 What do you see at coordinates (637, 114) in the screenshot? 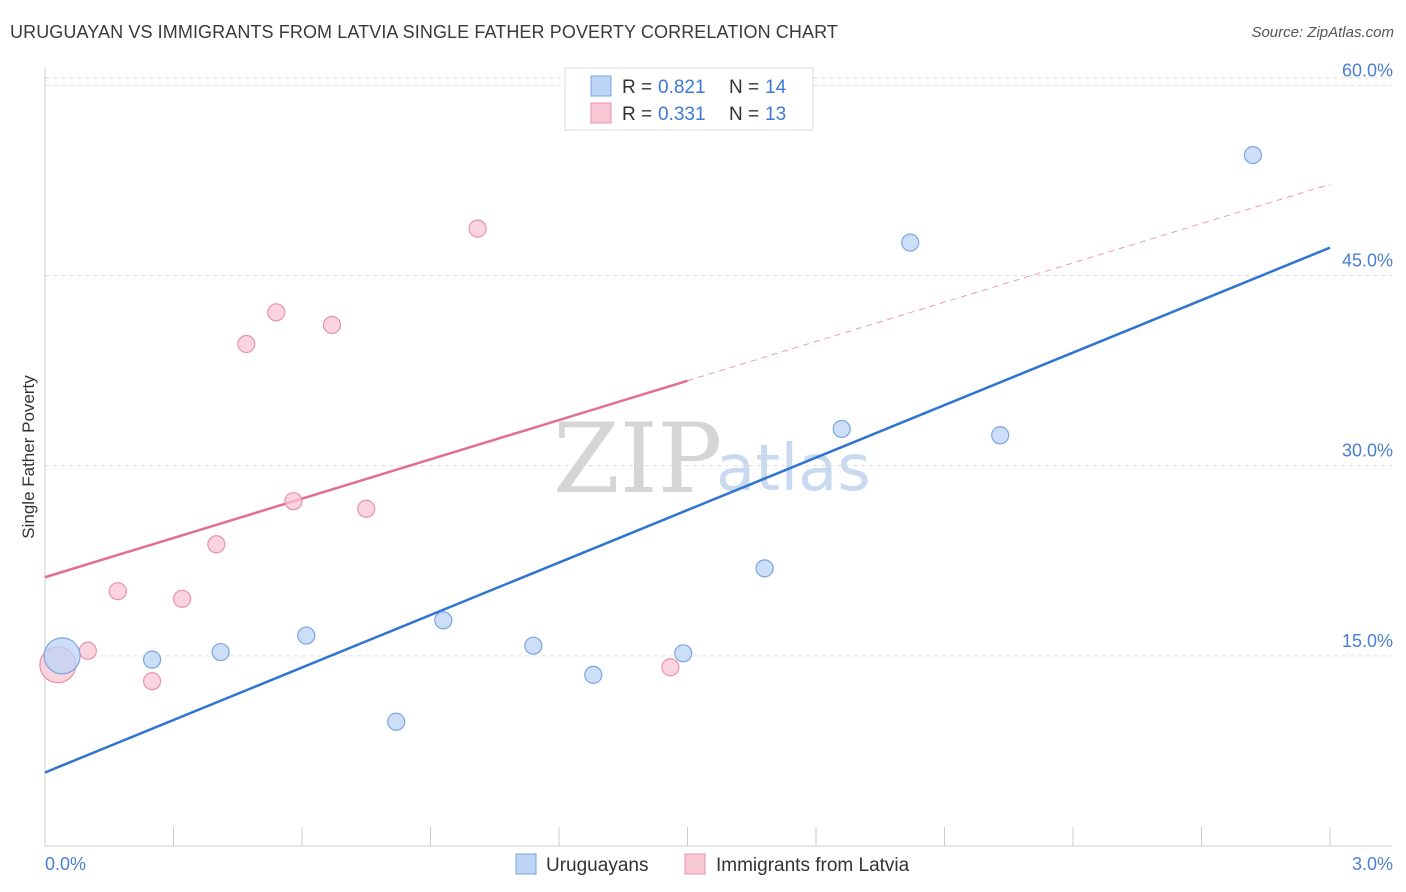
I see `legend-r-label-2: R =` at bounding box center [637, 114].